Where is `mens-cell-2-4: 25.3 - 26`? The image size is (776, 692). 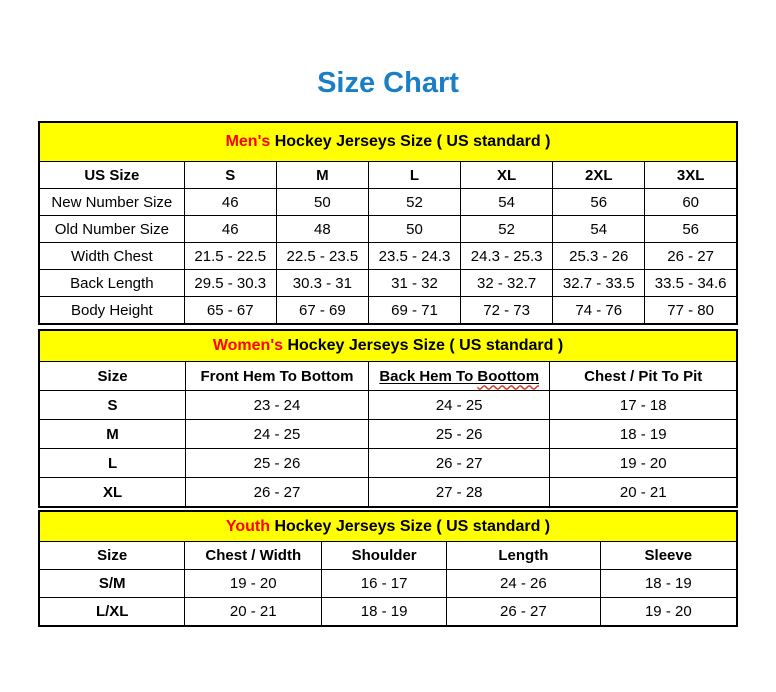
mens-cell-2-4: 25.3 - 26 is located at coordinates (599, 256).